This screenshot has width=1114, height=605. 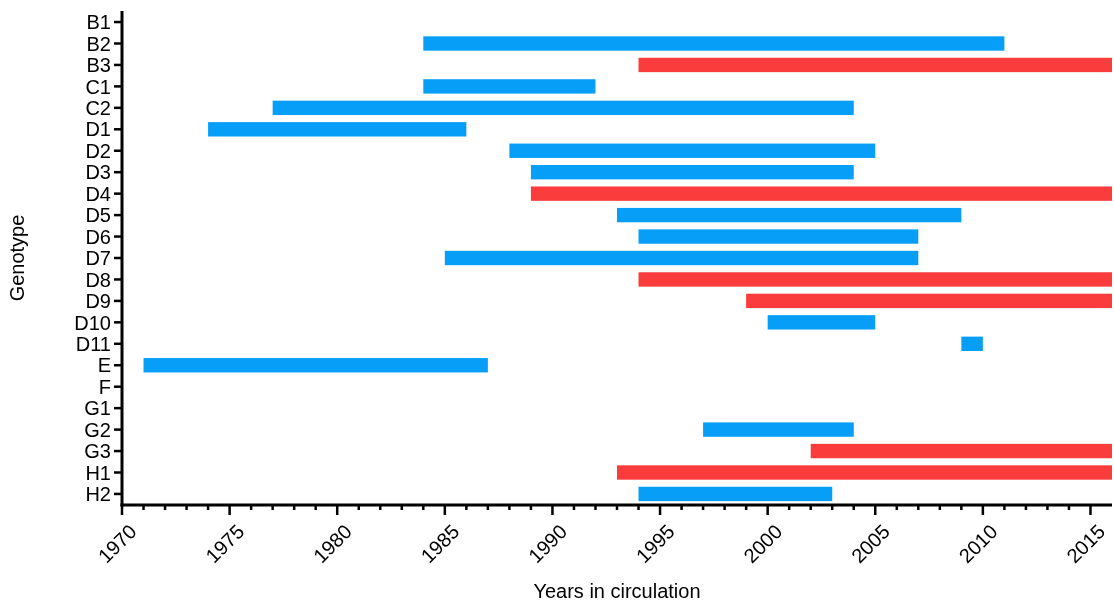 I want to click on y-tick-label: D5, so click(x=98, y=215).